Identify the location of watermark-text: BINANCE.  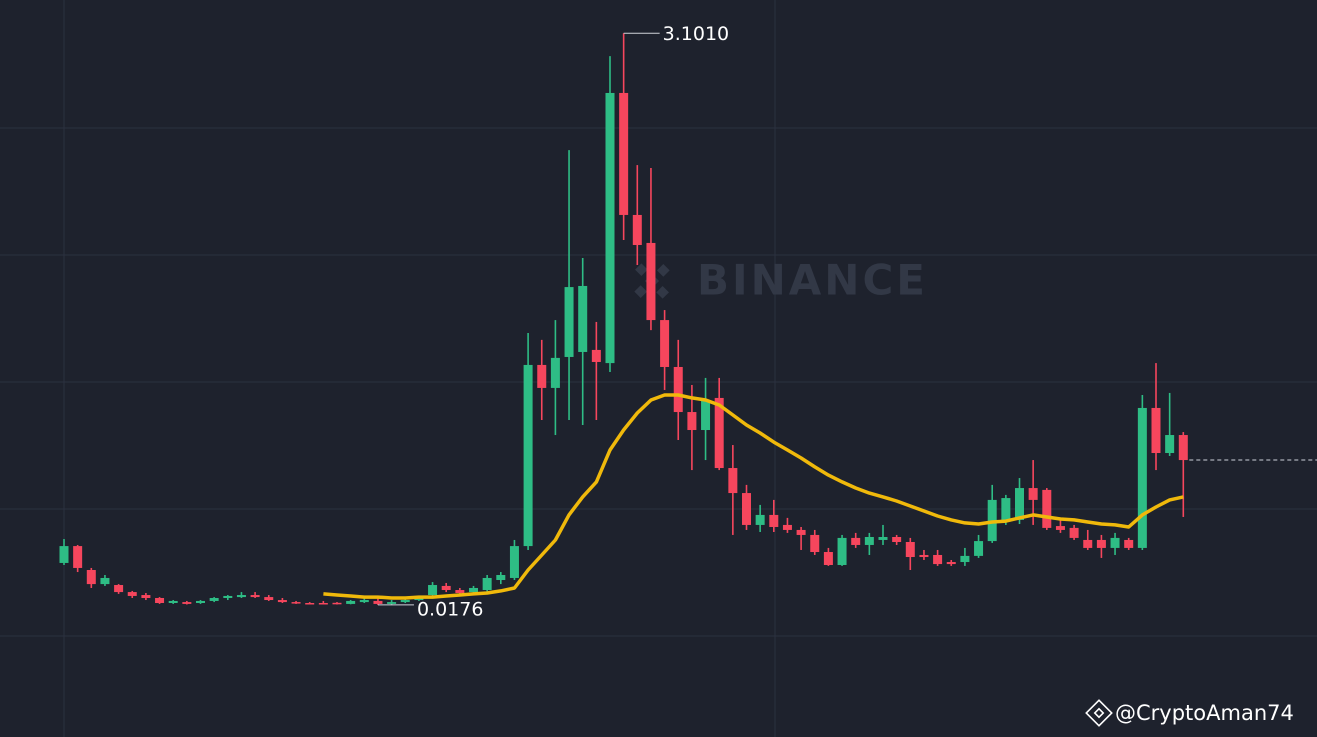
(812, 280).